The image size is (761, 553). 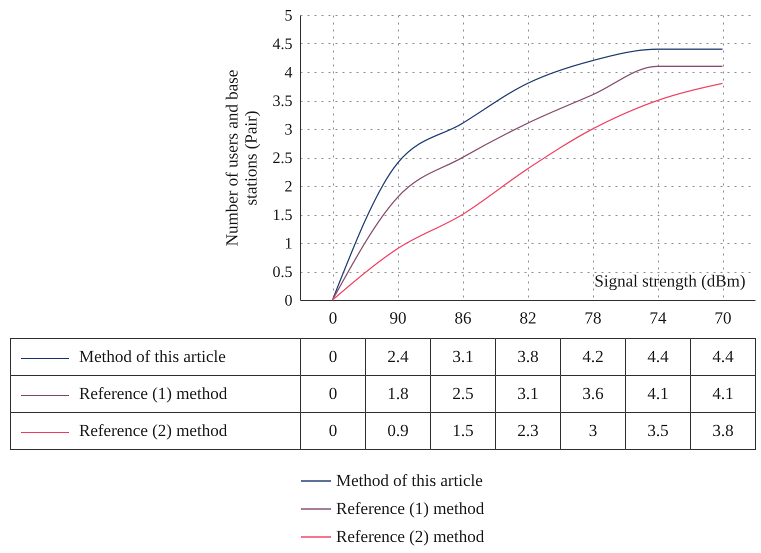 What do you see at coordinates (288, 244) in the screenshot?
I see `y-tick-label: 1` at bounding box center [288, 244].